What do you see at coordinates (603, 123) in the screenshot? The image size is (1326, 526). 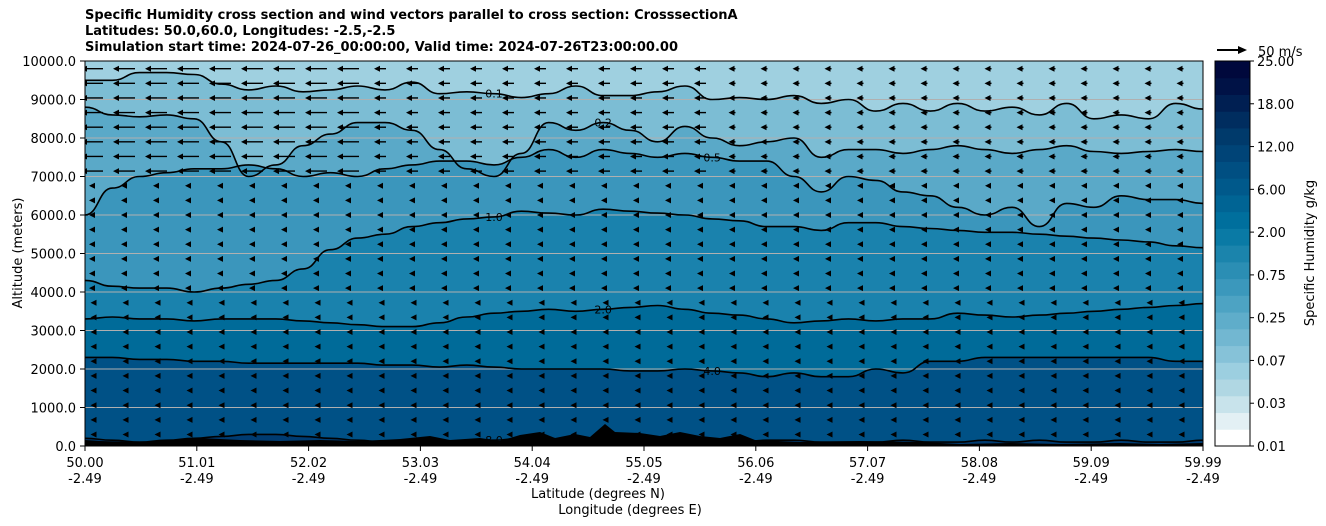 I see `contour-label-0.2: 0.2` at bounding box center [603, 123].